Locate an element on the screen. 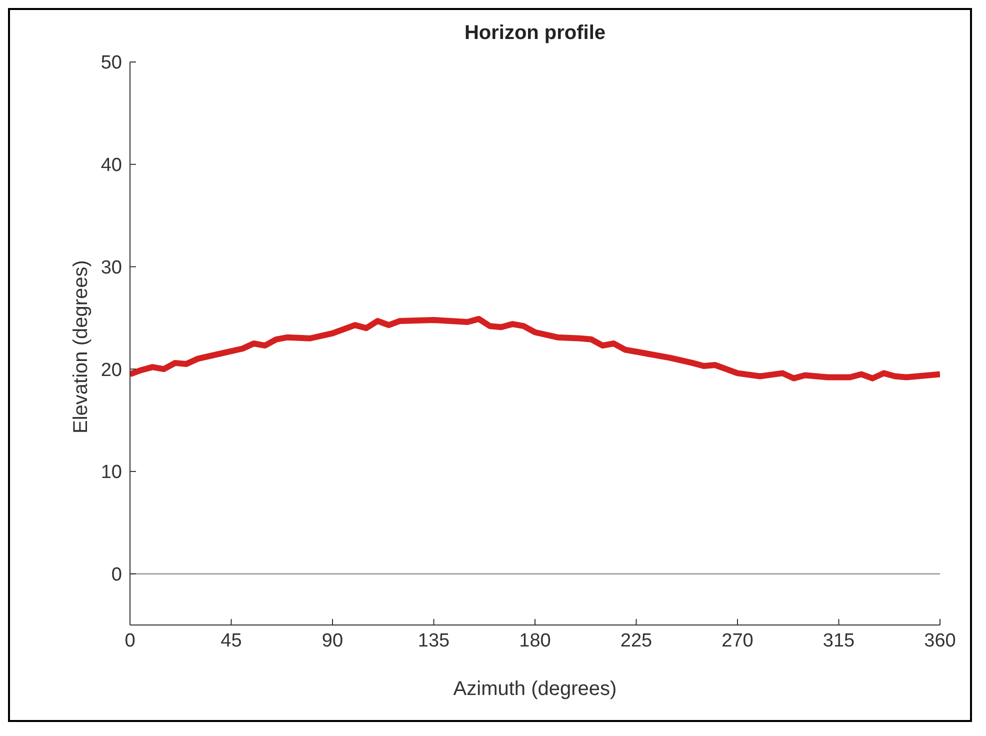 The height and width of the screenshot is (736, 986). x-axis-title: Azimuth (degrees) is located at coordinates (535, 689).